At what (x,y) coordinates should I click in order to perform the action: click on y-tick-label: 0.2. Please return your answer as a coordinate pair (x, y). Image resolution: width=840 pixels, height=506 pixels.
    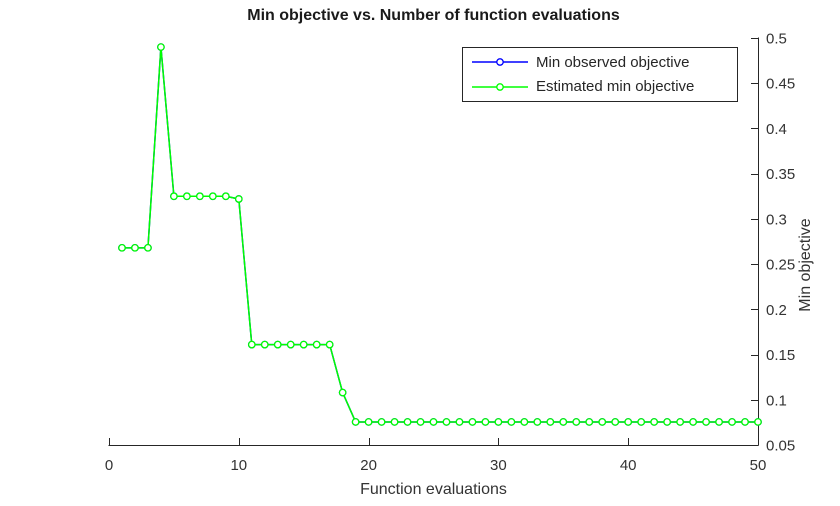
    Looking at the image, I should click on (776, 310).